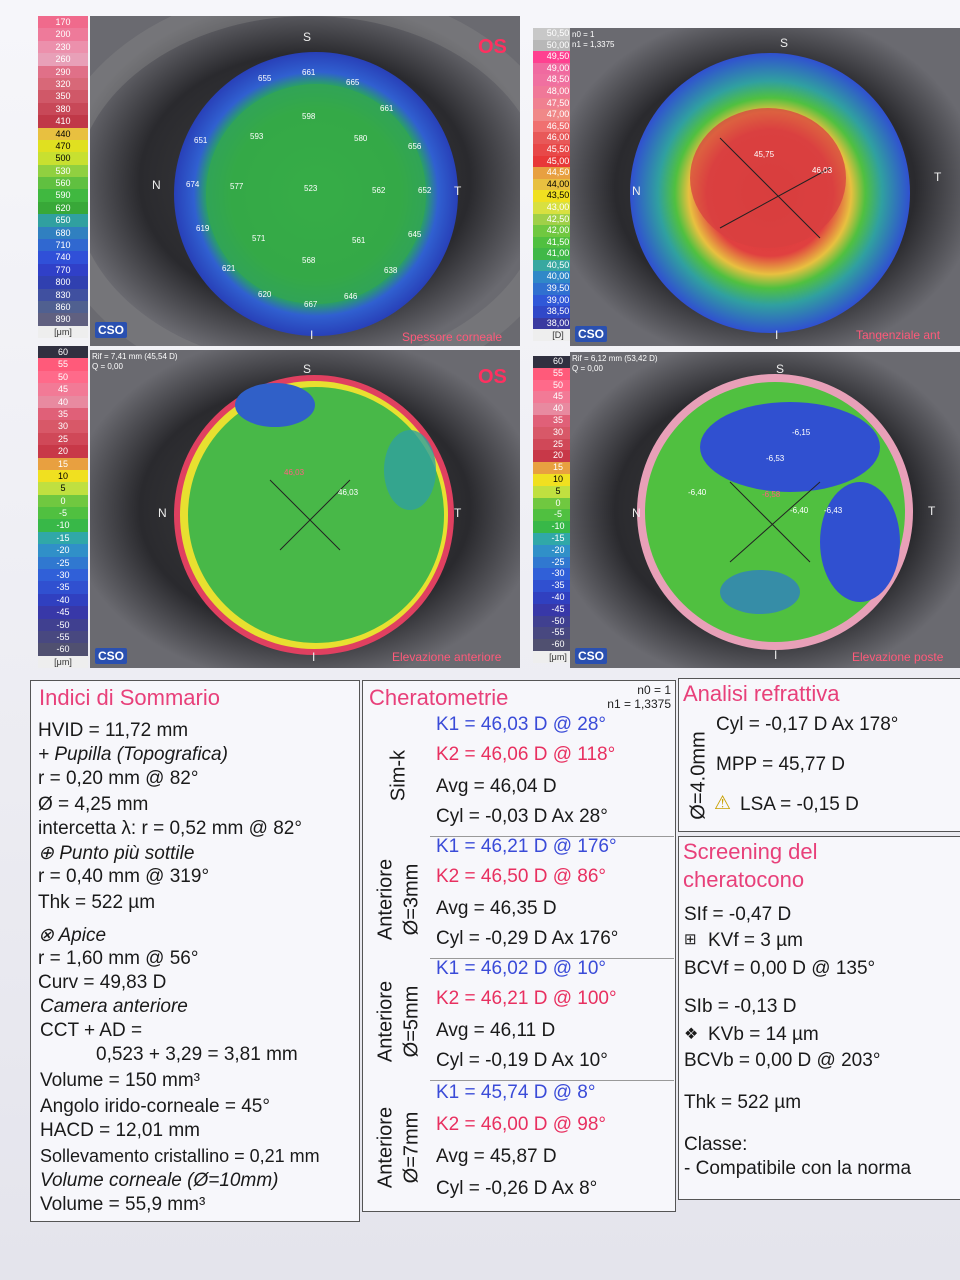 Image resolution: width=960 pixels, height=1280 pixels. What do you see at coordinates (496, 786) in the screenshot?
I see `avg-value: Avg = 46,04 D` at bounding box center [496, 786].